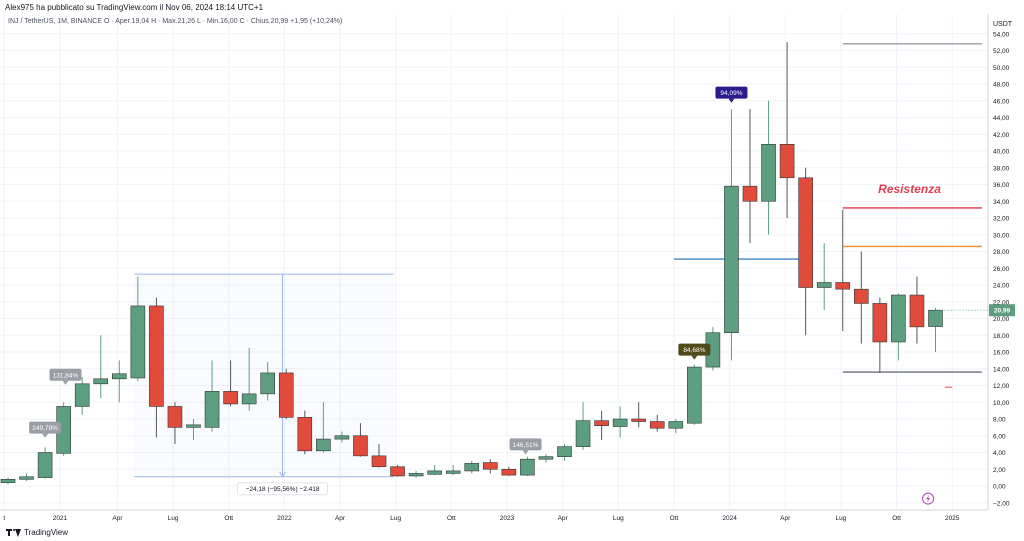 This screenshot has width=1024, height=541. Describe the element at coordinates (999, 453) in the screenshot. I see `y-tick-label: 4,00` at that location.